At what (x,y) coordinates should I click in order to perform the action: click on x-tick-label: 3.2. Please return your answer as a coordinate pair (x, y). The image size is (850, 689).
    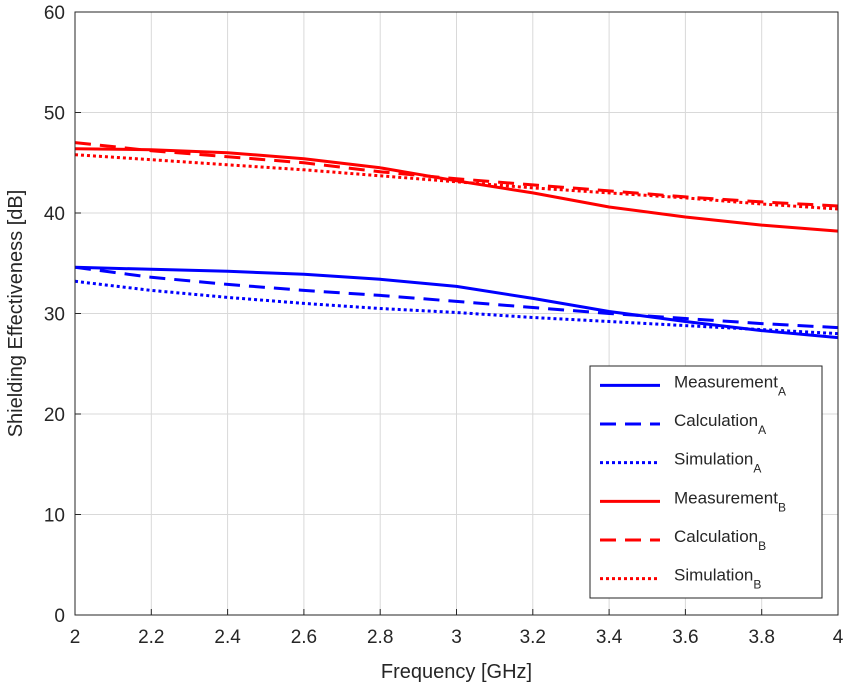
    Looking at the image, I should click on (533, 637).